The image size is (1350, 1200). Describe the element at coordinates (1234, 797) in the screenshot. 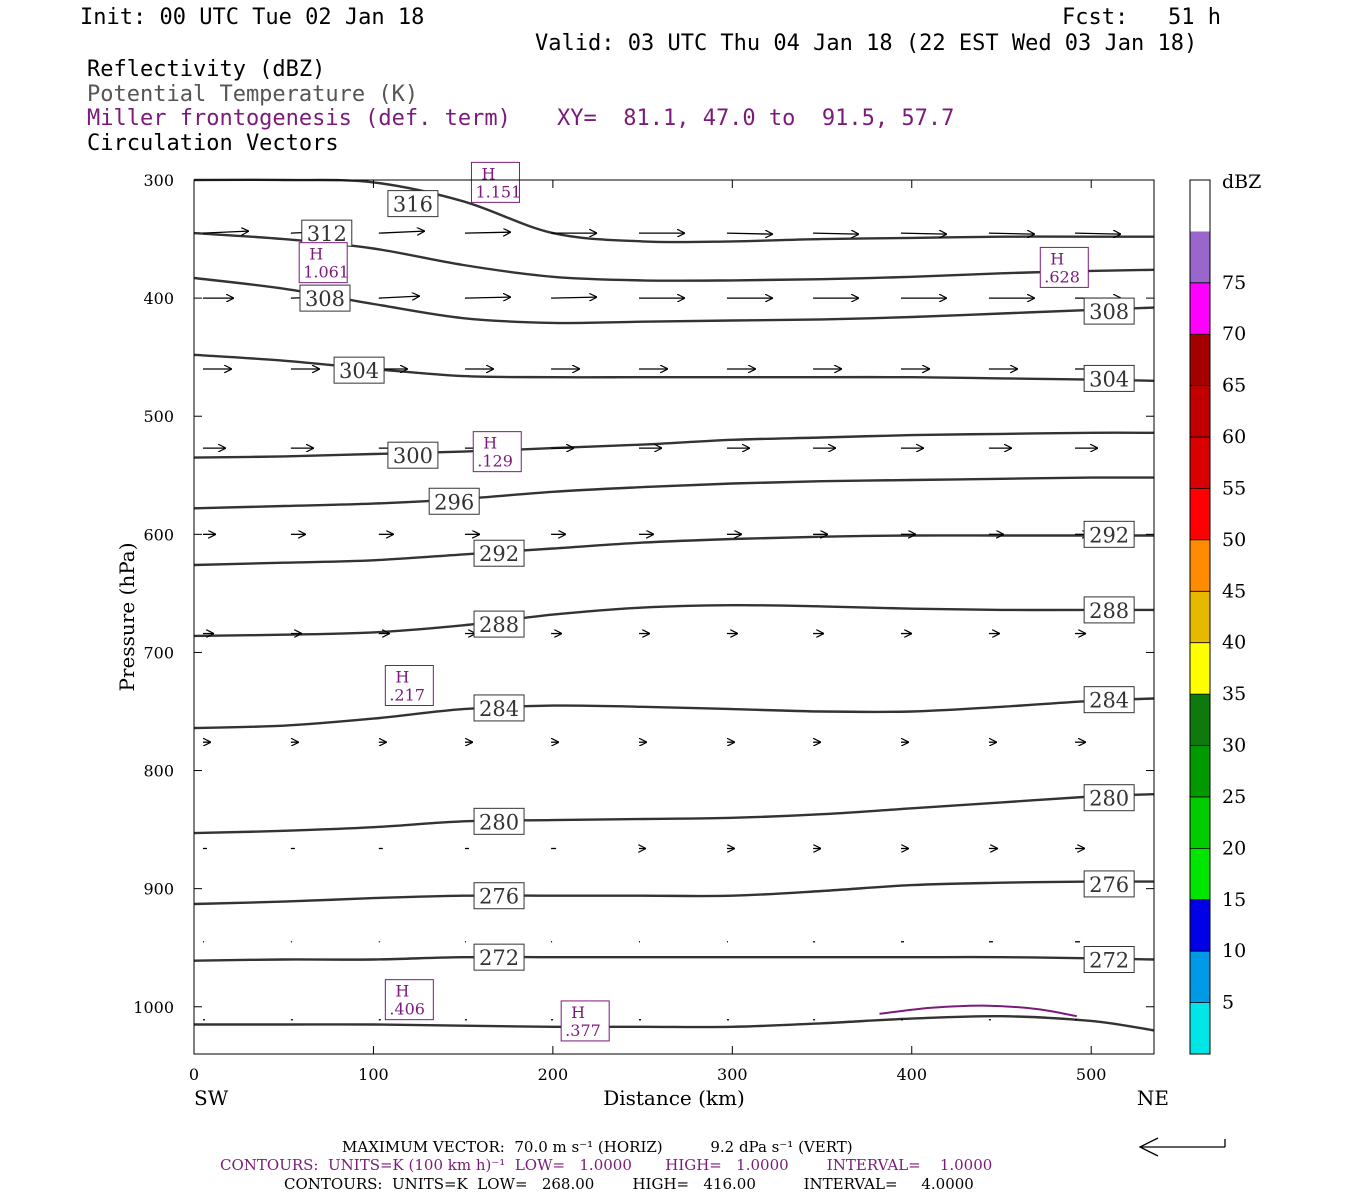

I see `colorbar-tick-label: 25` at that location.